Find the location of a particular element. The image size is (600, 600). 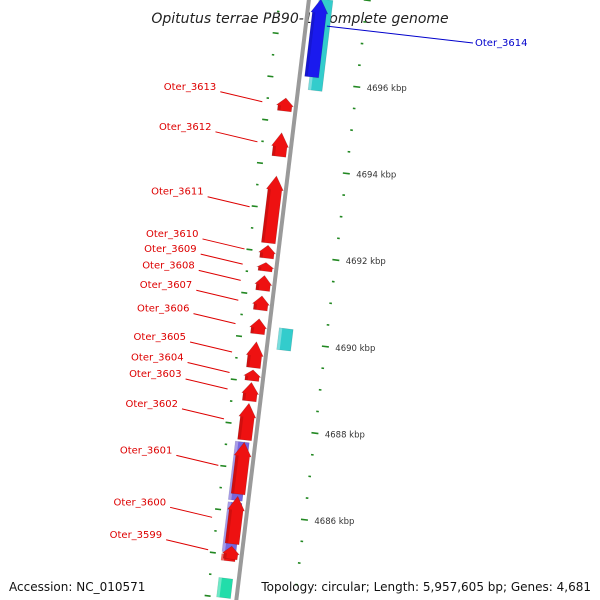

gene-label: Oter_3603 is located at coordinates (155, 374).